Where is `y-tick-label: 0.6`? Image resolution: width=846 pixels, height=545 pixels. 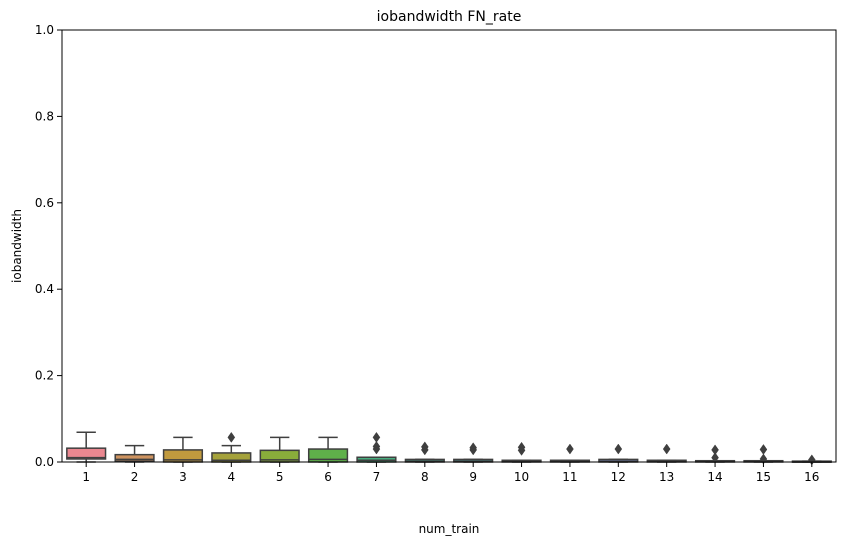 y-tick-label: 0.6 is located at coordinates (44, 203).